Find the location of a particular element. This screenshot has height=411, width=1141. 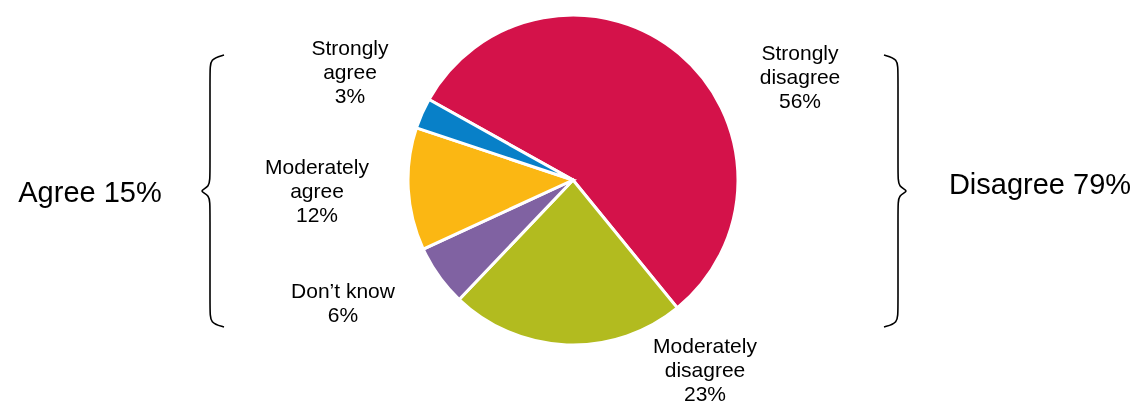

slice-label: Moderately disagree is located at coordinates (705, 357).